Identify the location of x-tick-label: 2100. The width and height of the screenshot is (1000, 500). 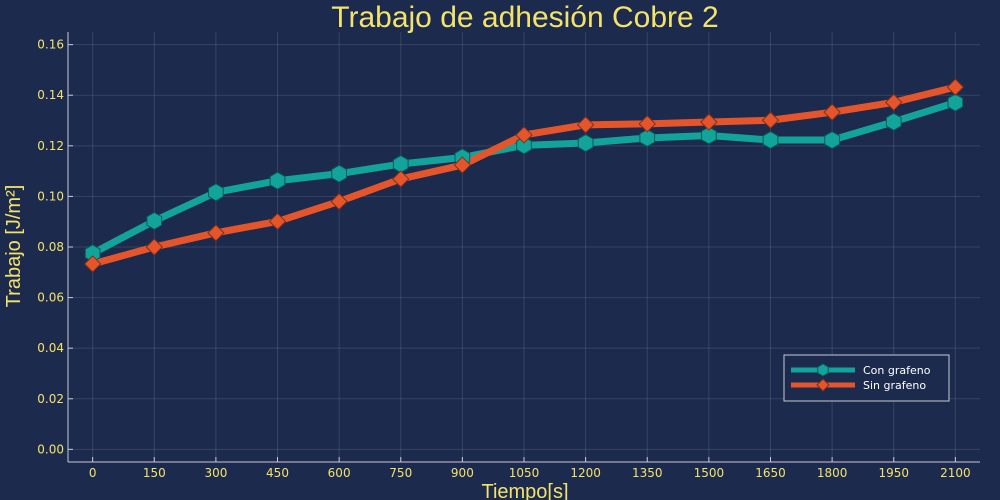
(955, 473).